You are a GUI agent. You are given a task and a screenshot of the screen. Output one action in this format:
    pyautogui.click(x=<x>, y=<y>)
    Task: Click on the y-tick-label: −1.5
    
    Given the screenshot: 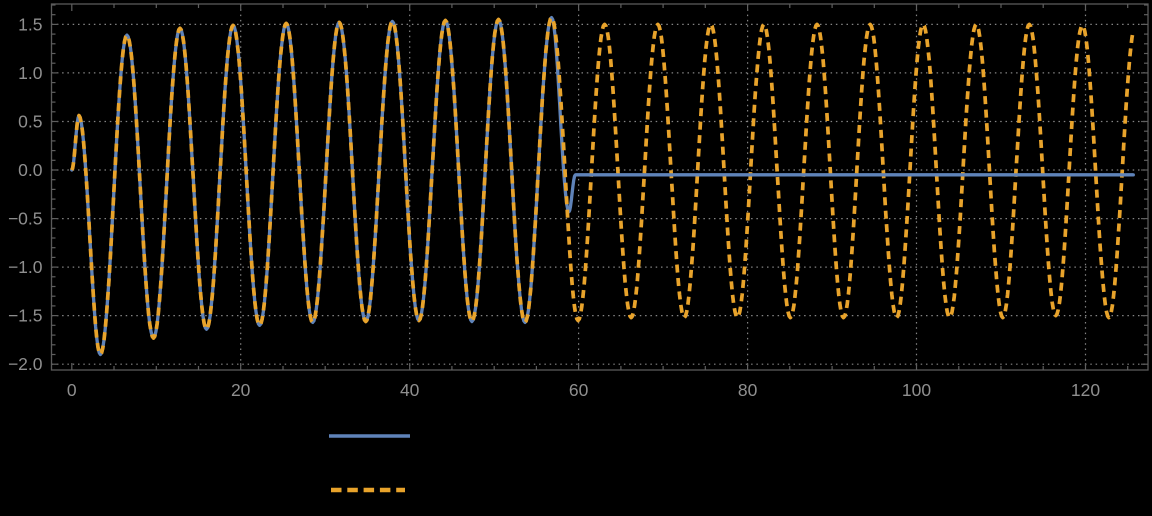 What is the action you would take?
    pyautogui.click(x=25, y=316)
    